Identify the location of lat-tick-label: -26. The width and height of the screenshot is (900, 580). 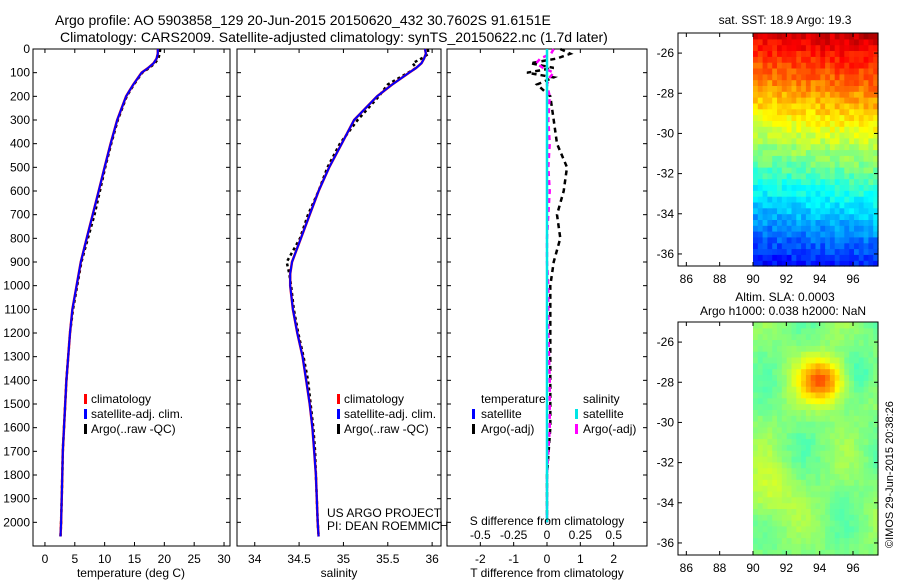
(666, 342).